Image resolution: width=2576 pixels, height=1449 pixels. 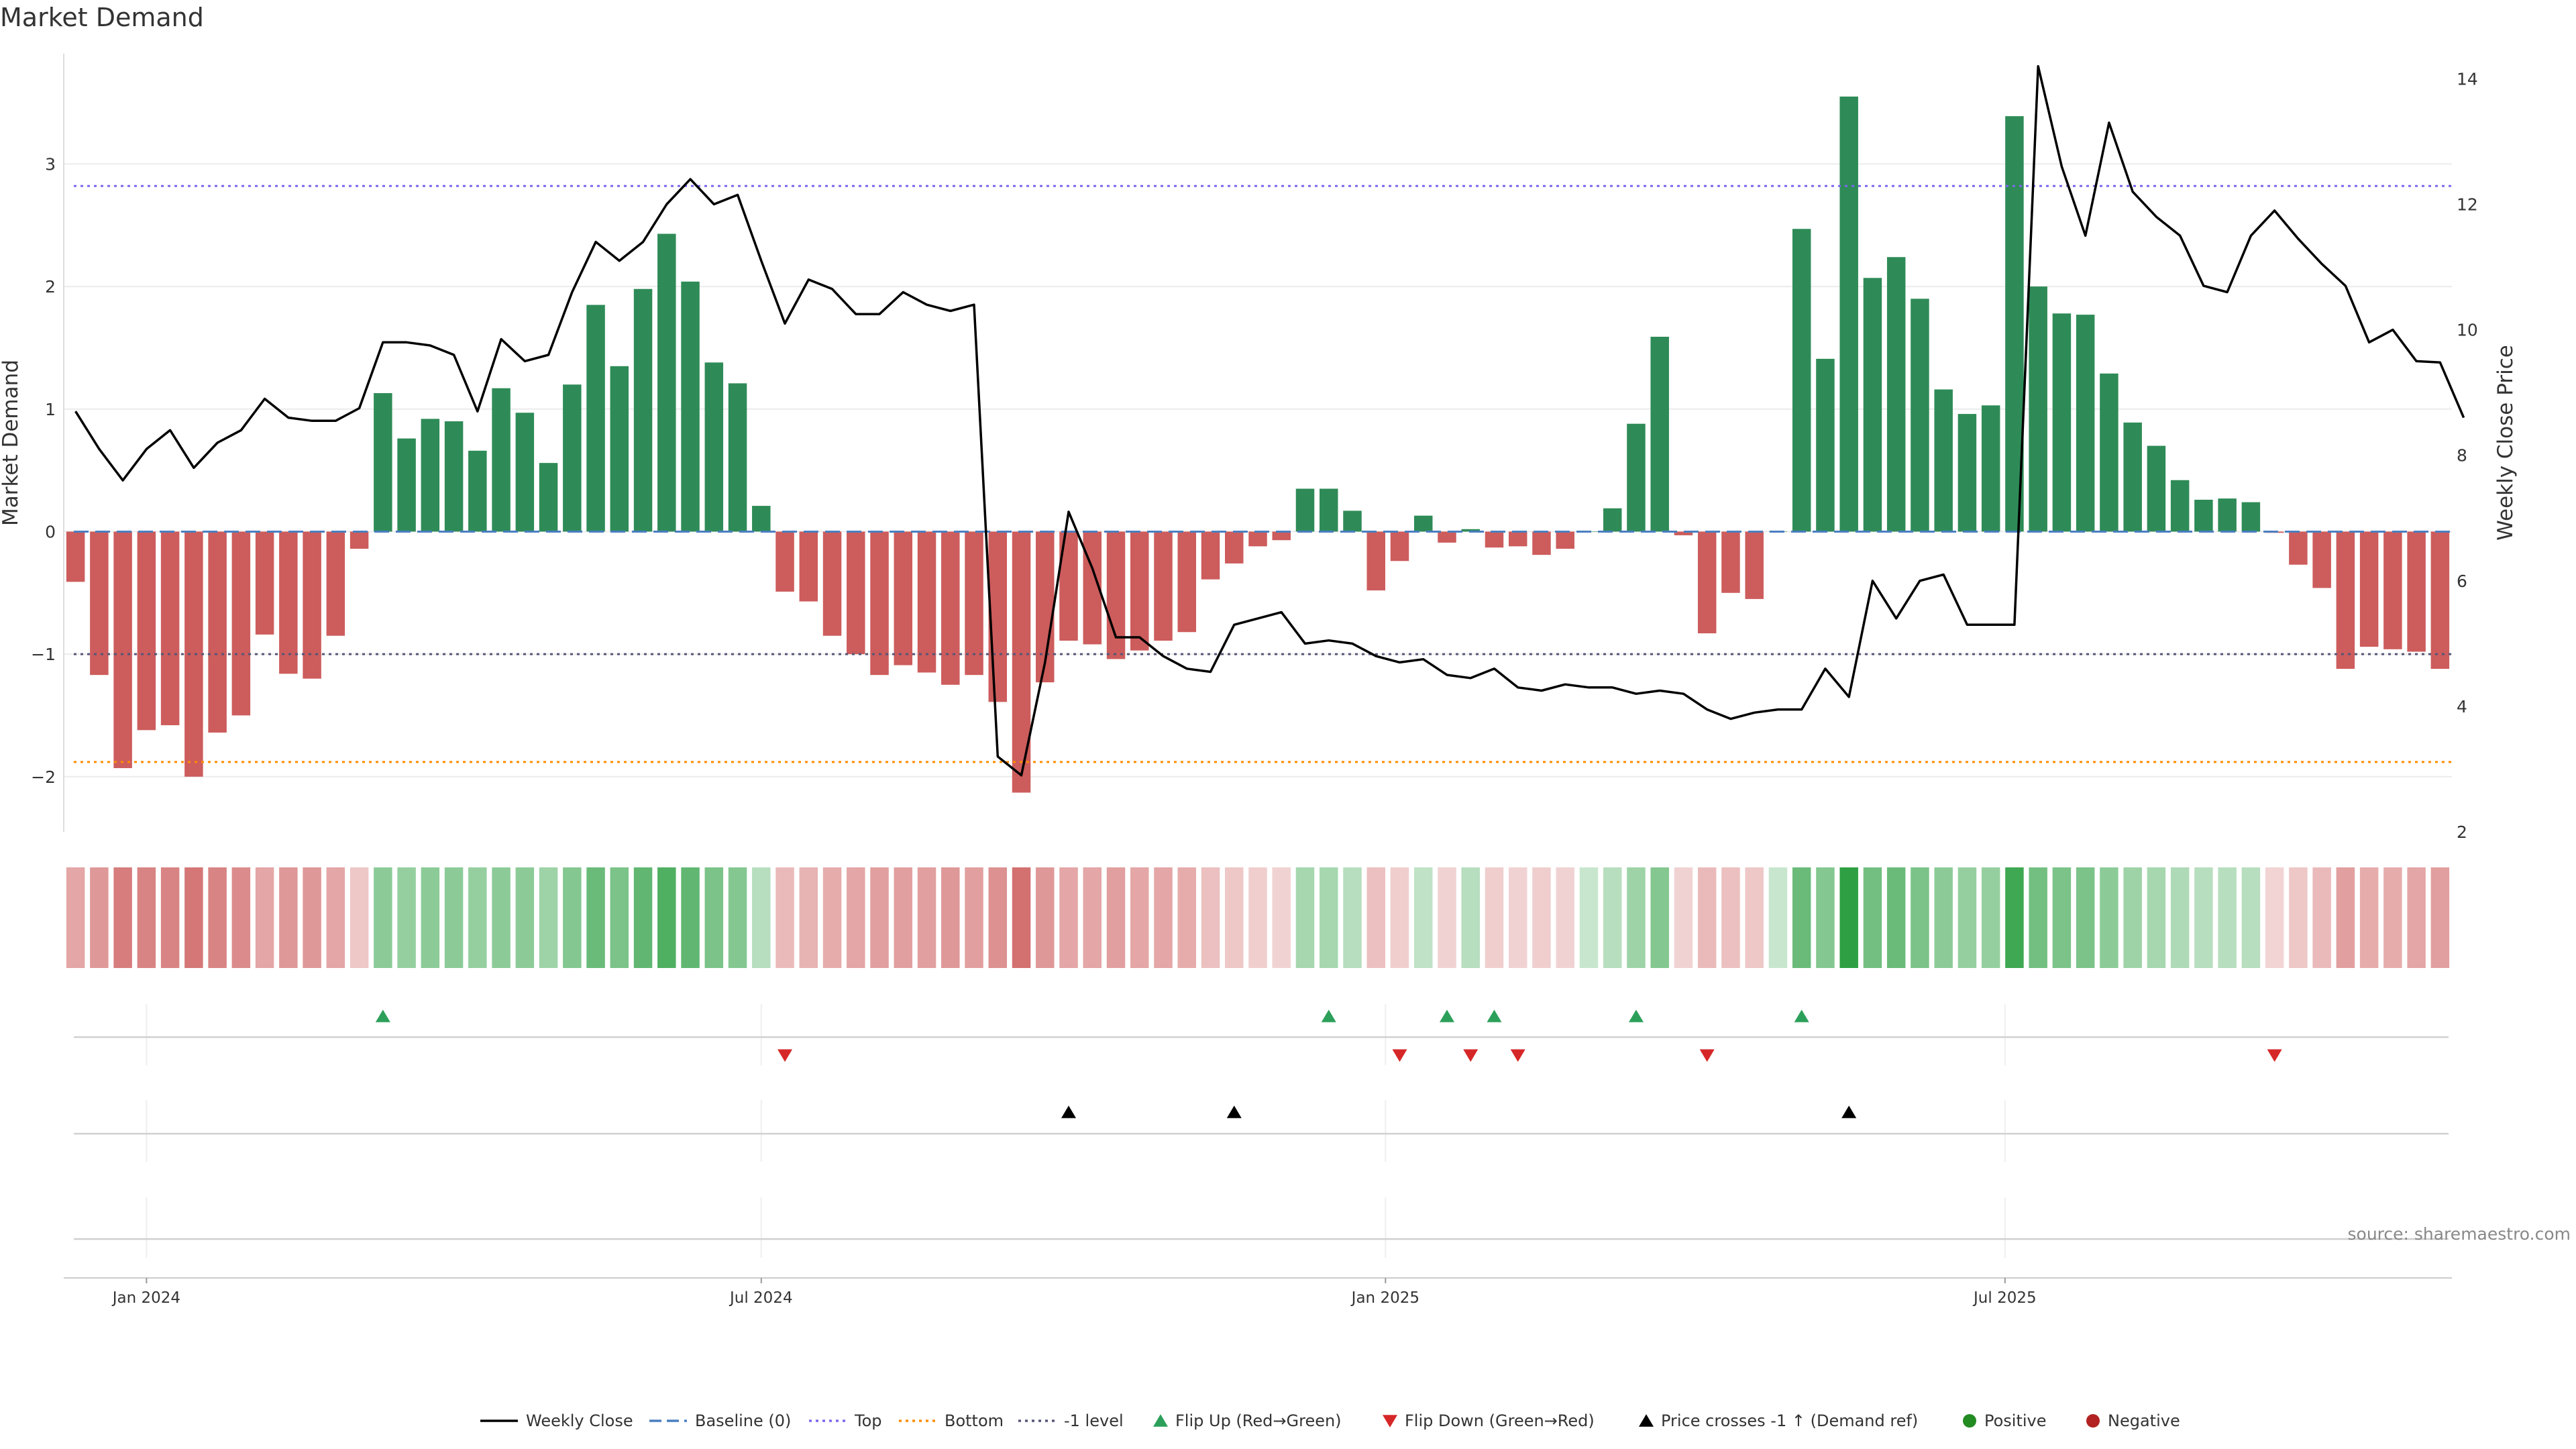 What do you see at coordinates (2505, 443) in the screenshot?
I see `y-right-axis-label: Weekly Close Price` at bounding box center [2505, 443].